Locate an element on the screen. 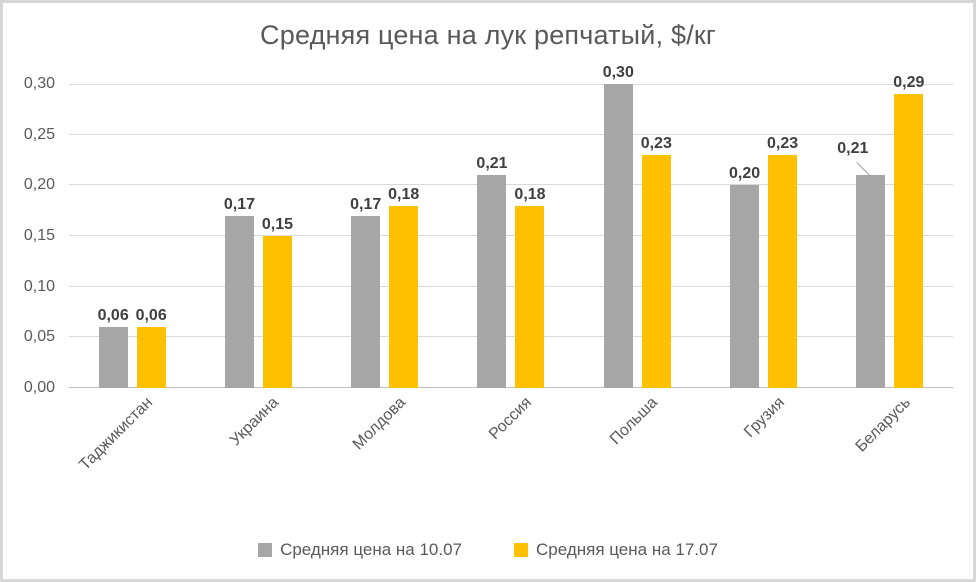 The height and width of the screenshot is (582, 976). ytick-label: 0,20 is located at coordinates (39, 185).